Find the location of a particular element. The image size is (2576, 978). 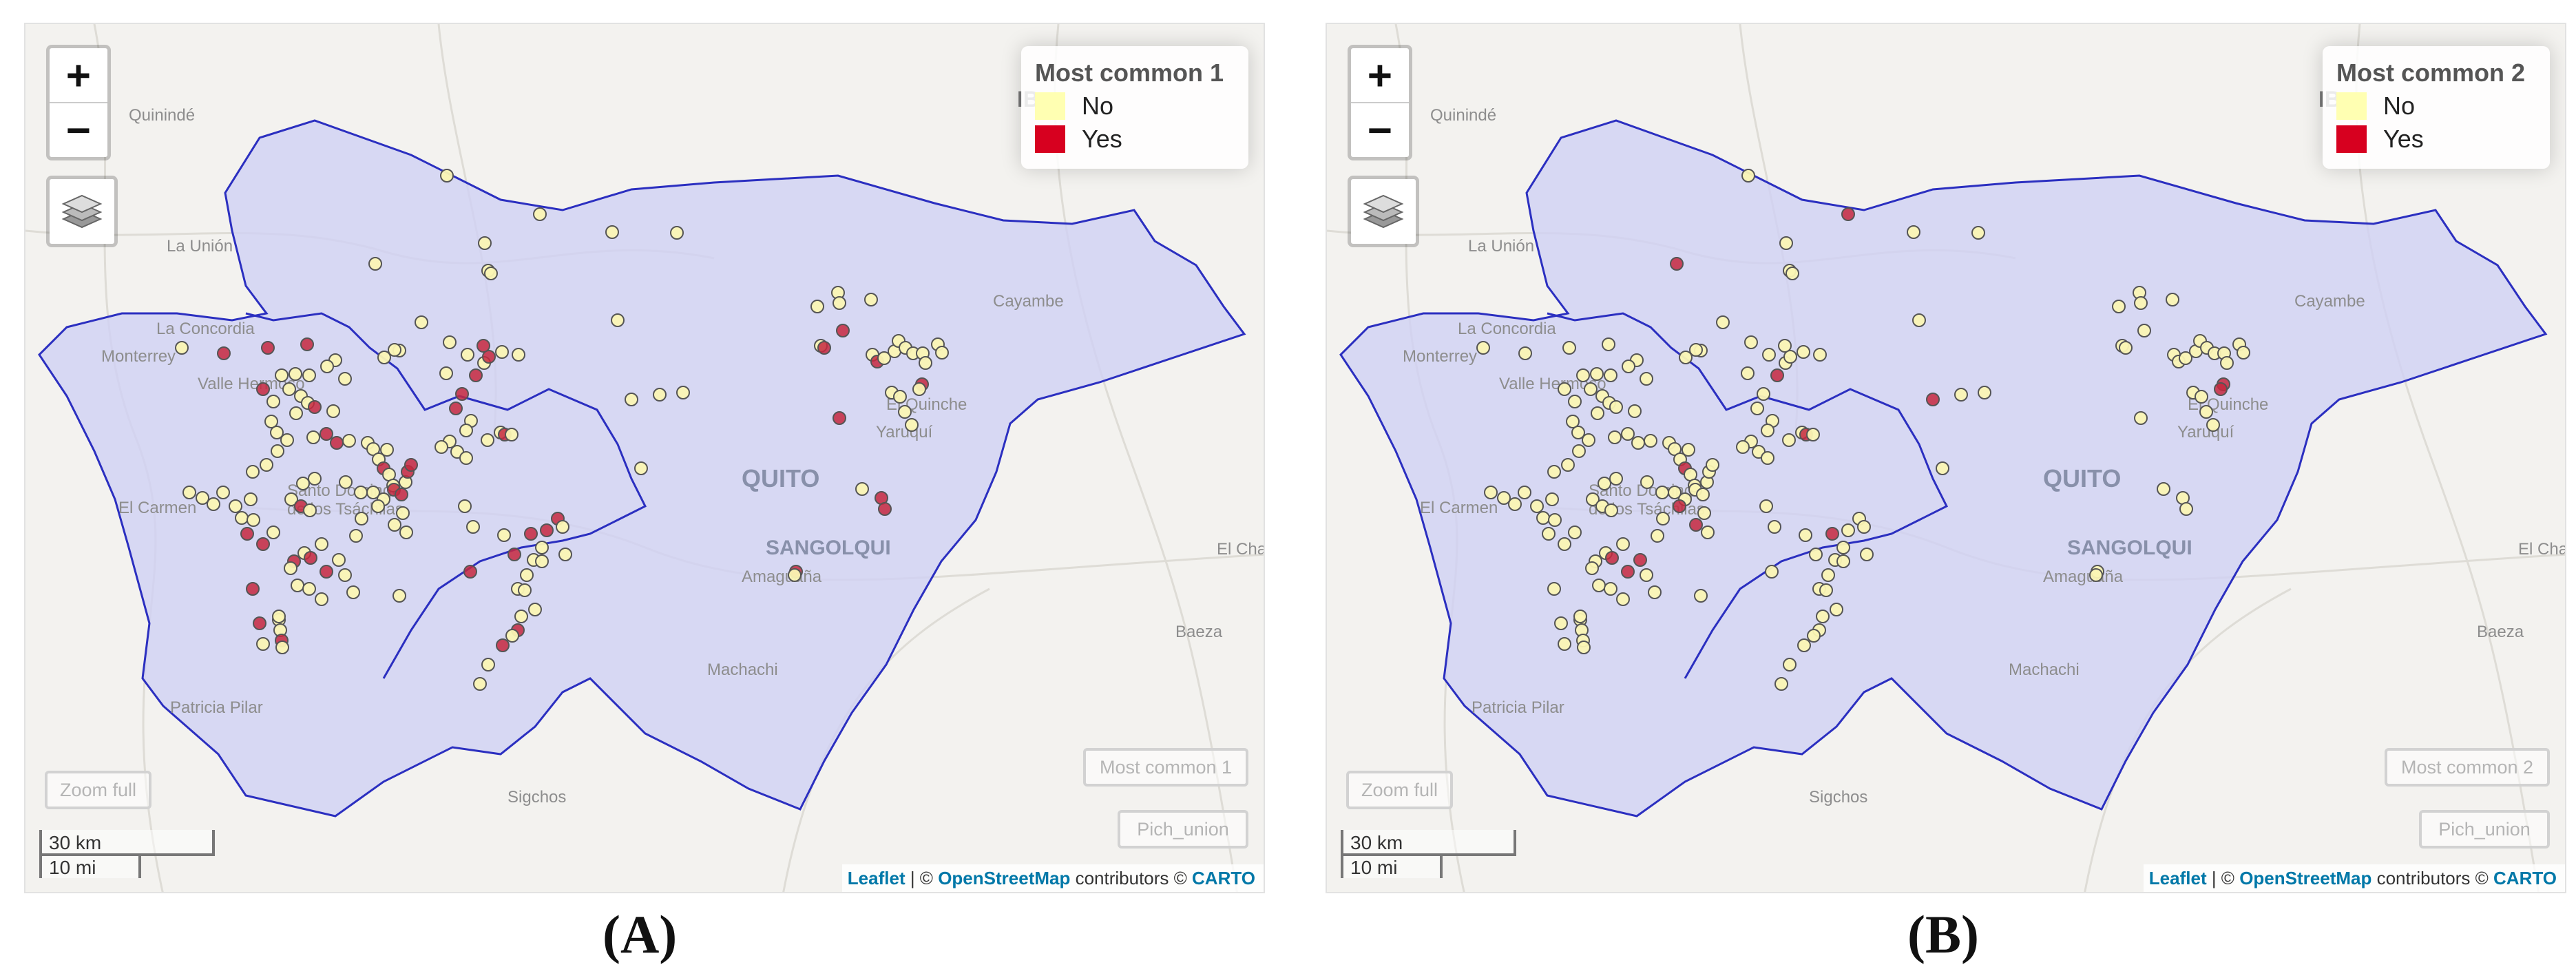

layer-toggle-button: Most common 1 is located at coordinates (1165, 767).